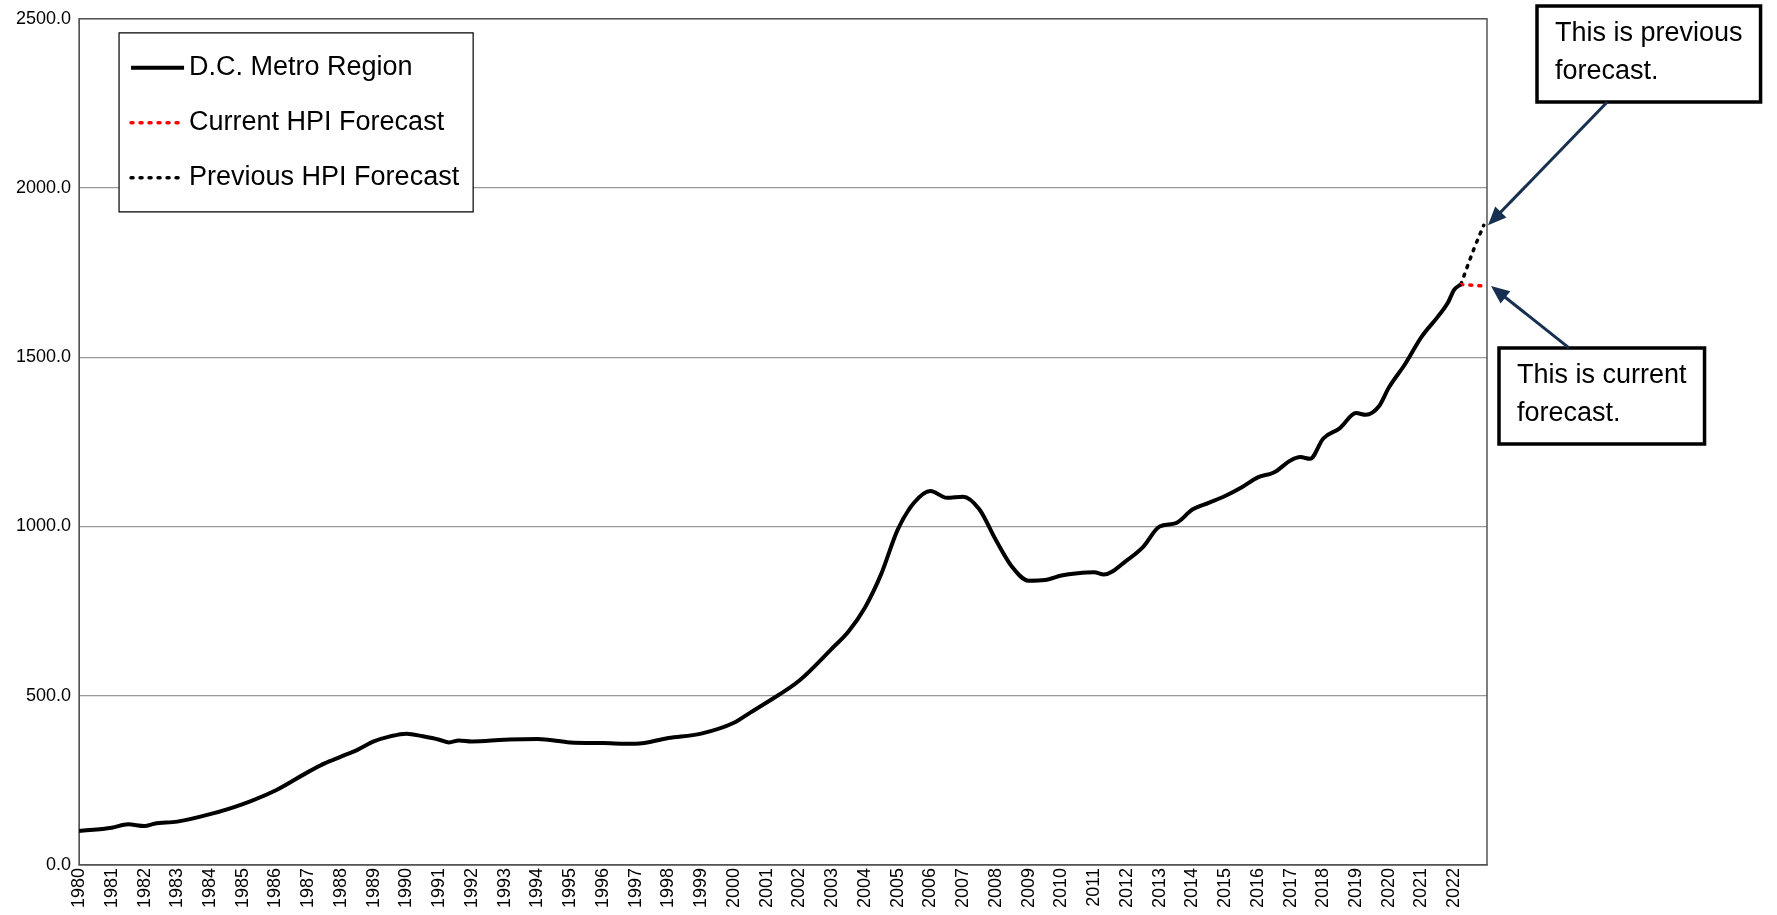 This screenshot has height=915, width=1777. Describe the element at coordinates (536, 887) in the screenshot. I see `x-tick-label: 1994` at that location.